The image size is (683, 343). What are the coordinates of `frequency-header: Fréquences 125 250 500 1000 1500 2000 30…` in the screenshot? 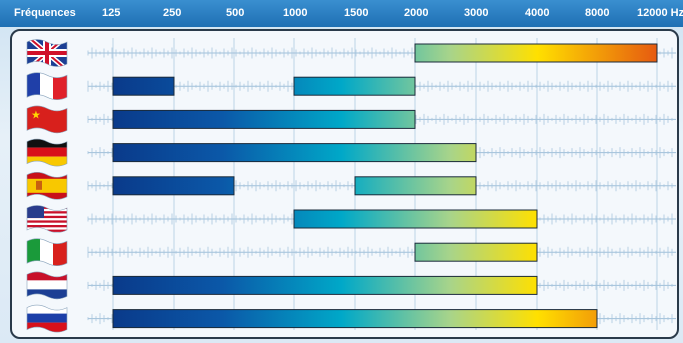 It's located at (341, 13).